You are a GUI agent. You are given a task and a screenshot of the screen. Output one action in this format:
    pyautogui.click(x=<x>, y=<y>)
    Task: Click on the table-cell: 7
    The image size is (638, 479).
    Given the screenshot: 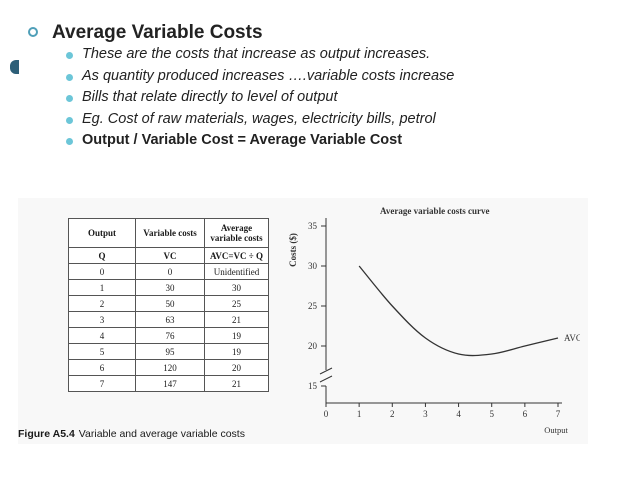 What is the action you would take?
    pyautogui.click(x=102, y=383)
    